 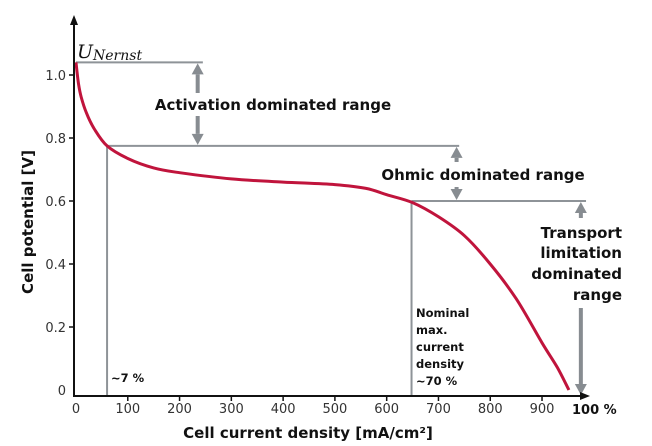 What do you see at coordinates (308, 433) in the screenshot?
I see `x-axis-title: Cell current density [mA/cm²]` at bounding box center [308, 433].